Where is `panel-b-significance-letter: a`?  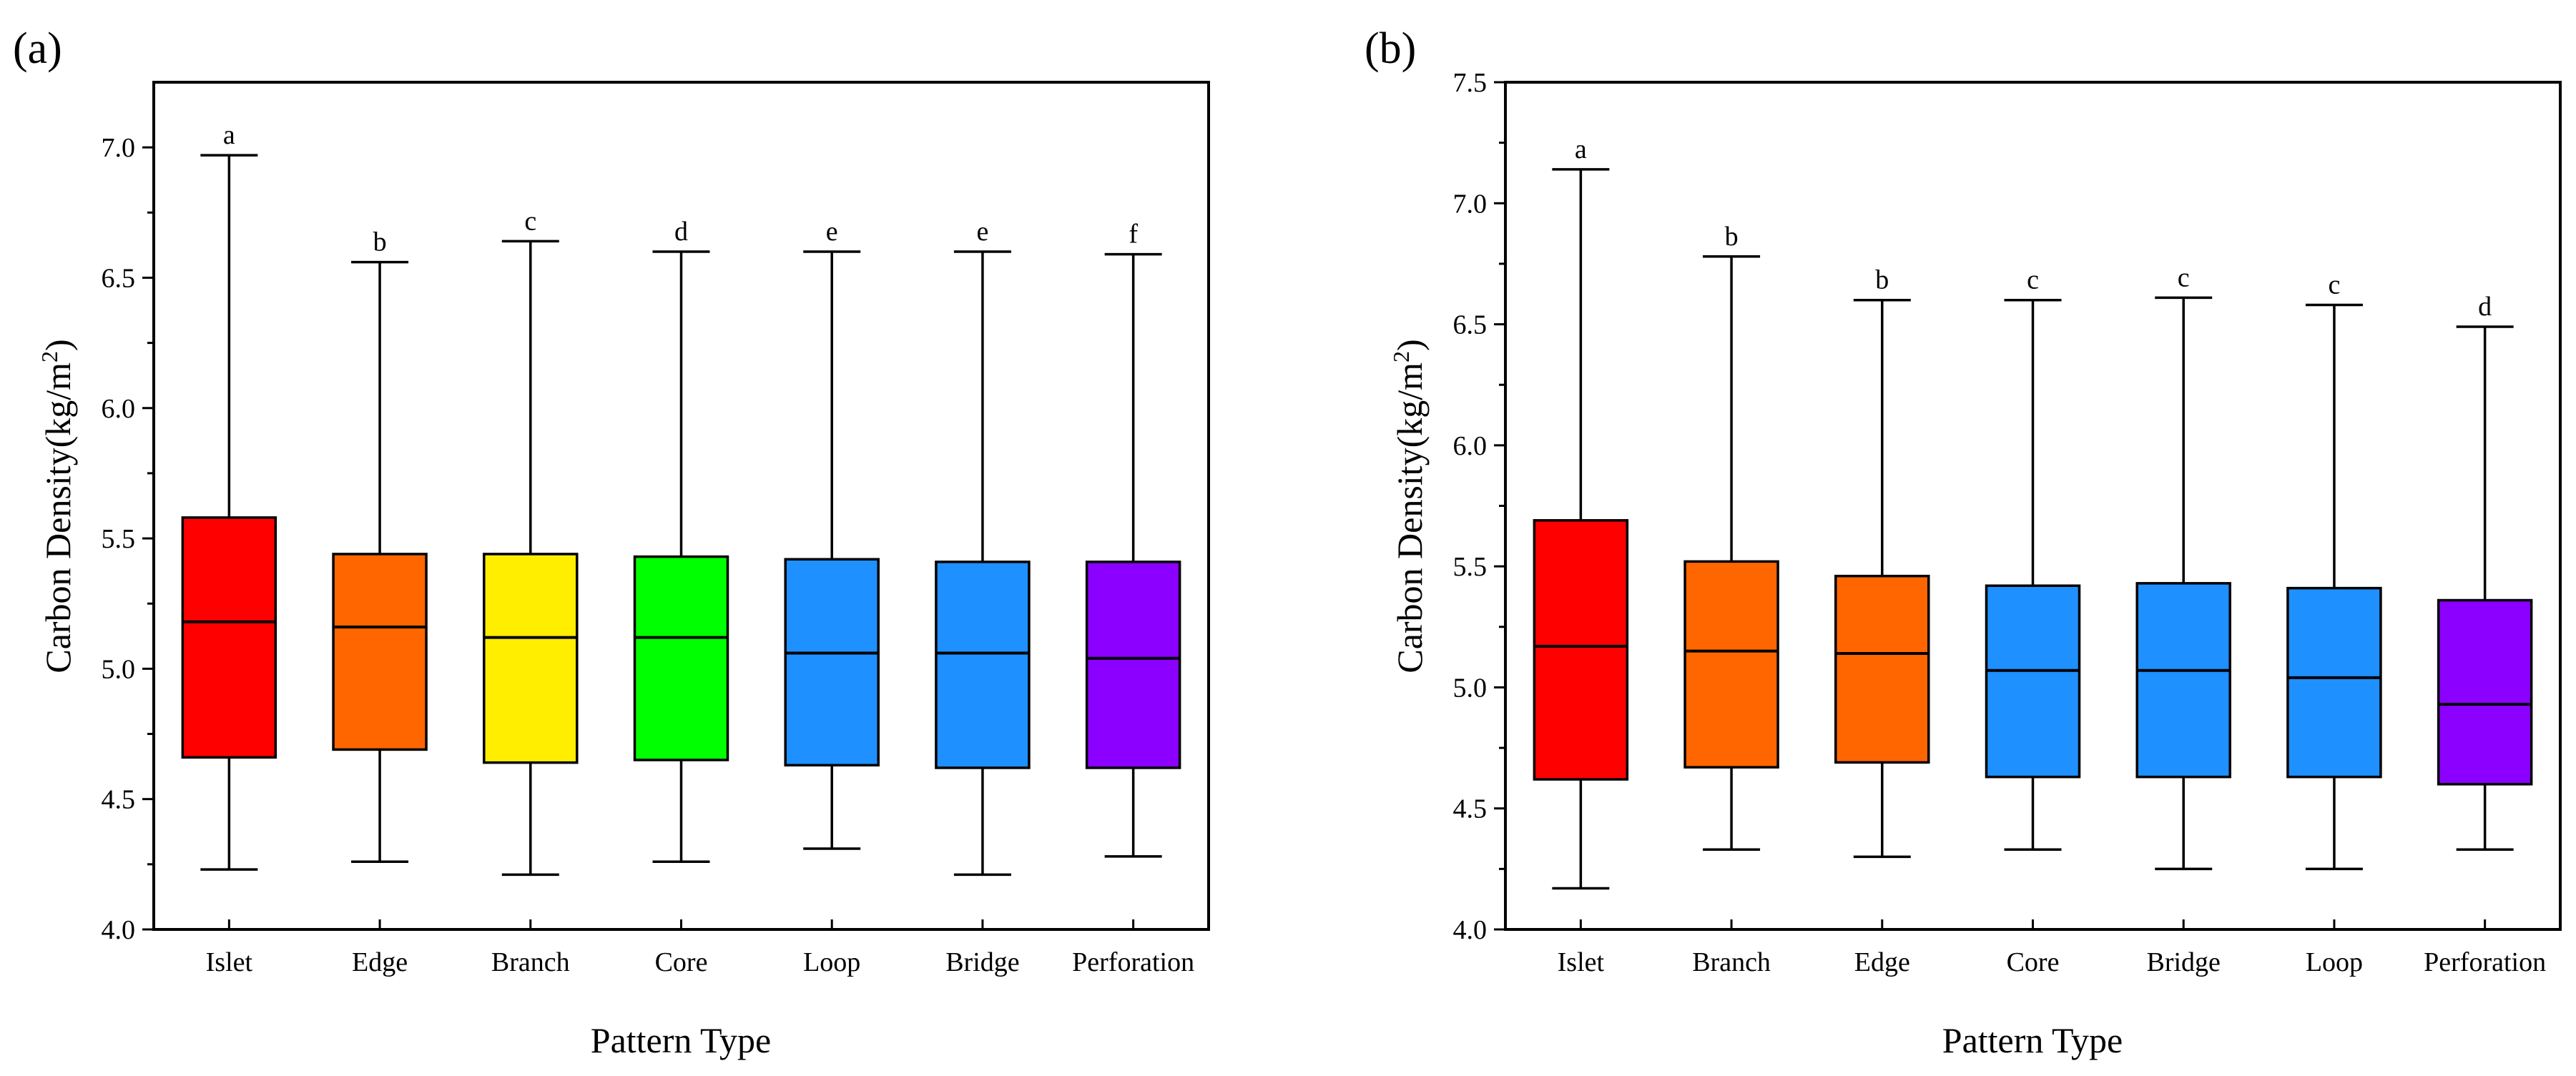 panel-b-significance-letter: a is located at coordinates (1581, 149).